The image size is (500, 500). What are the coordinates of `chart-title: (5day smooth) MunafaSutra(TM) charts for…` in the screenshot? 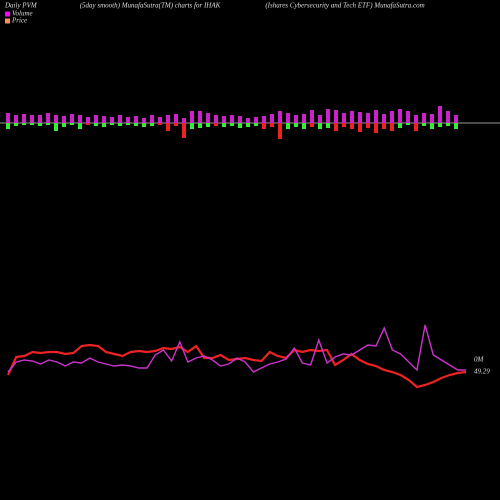 It's located at (150, 6).